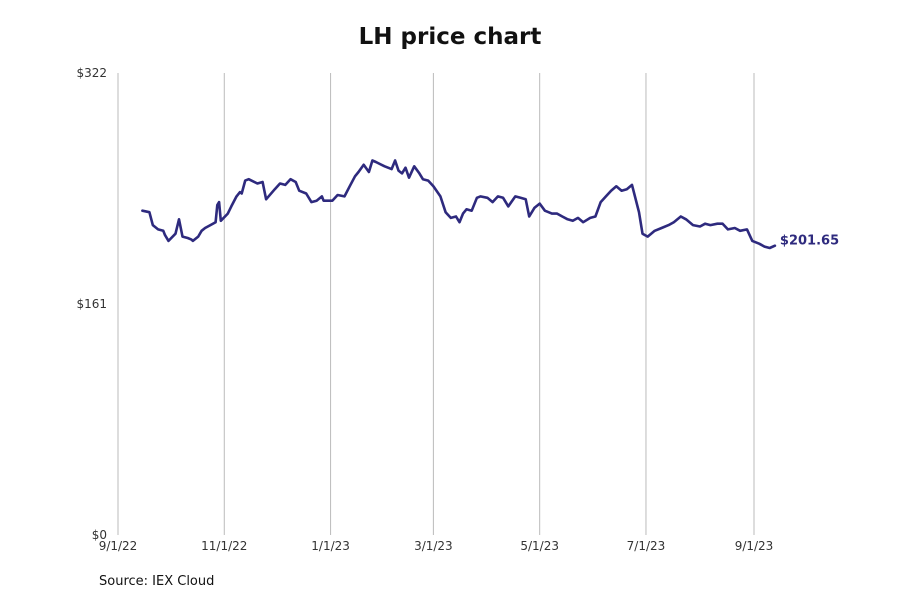 Image resolution: width=900 pixels, height=600 pixels. What do you see at coordinates (450, 37) in the screenshot?
I see `chart-title: LH price chart` at bounding box center [450, 37].